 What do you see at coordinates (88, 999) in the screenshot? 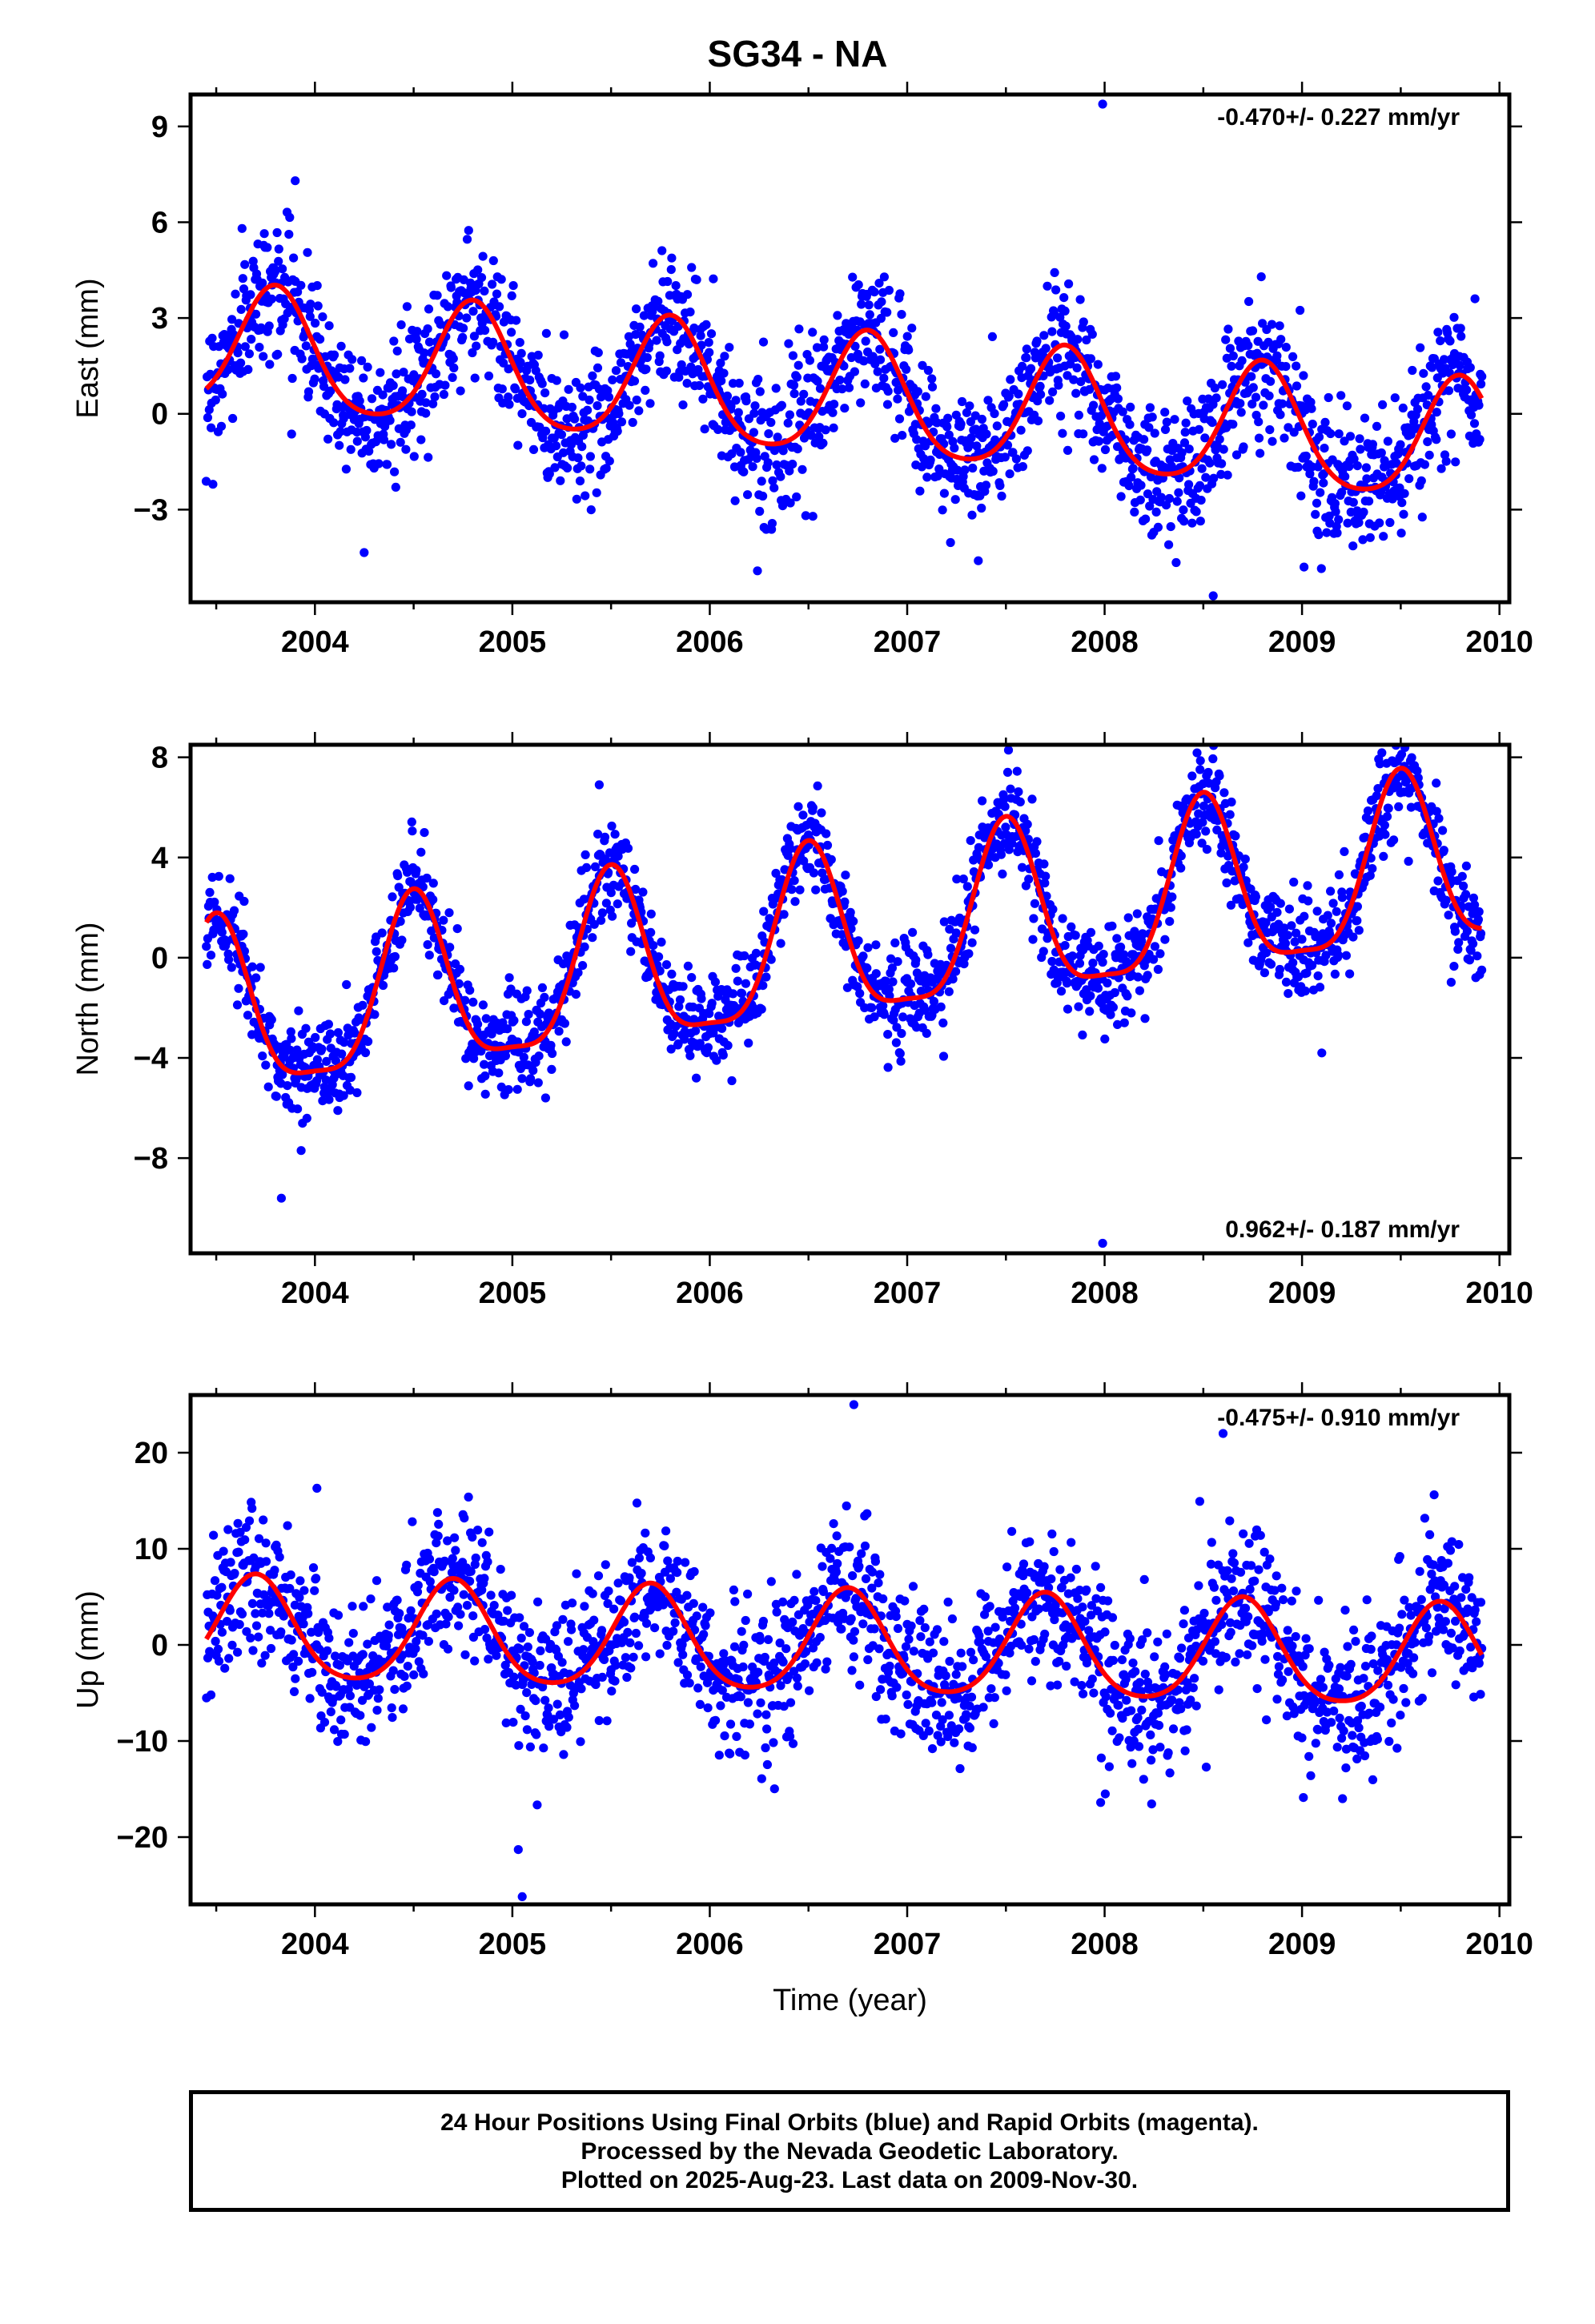
I see `north-y-axis-label: North (mm)` at bounding box center [88, 999].